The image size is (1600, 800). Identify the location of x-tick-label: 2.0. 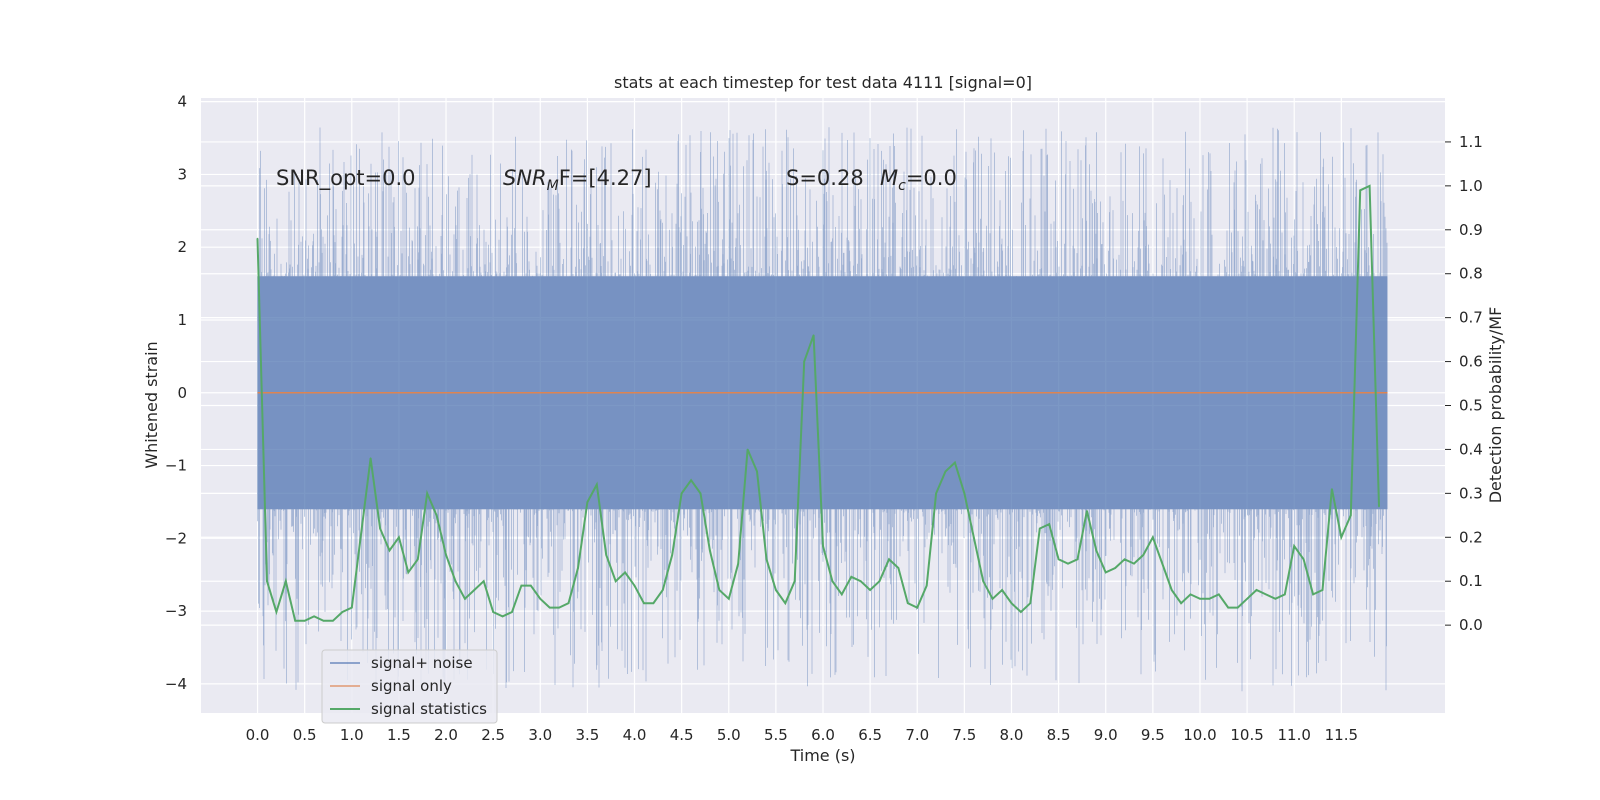
(446, 735).